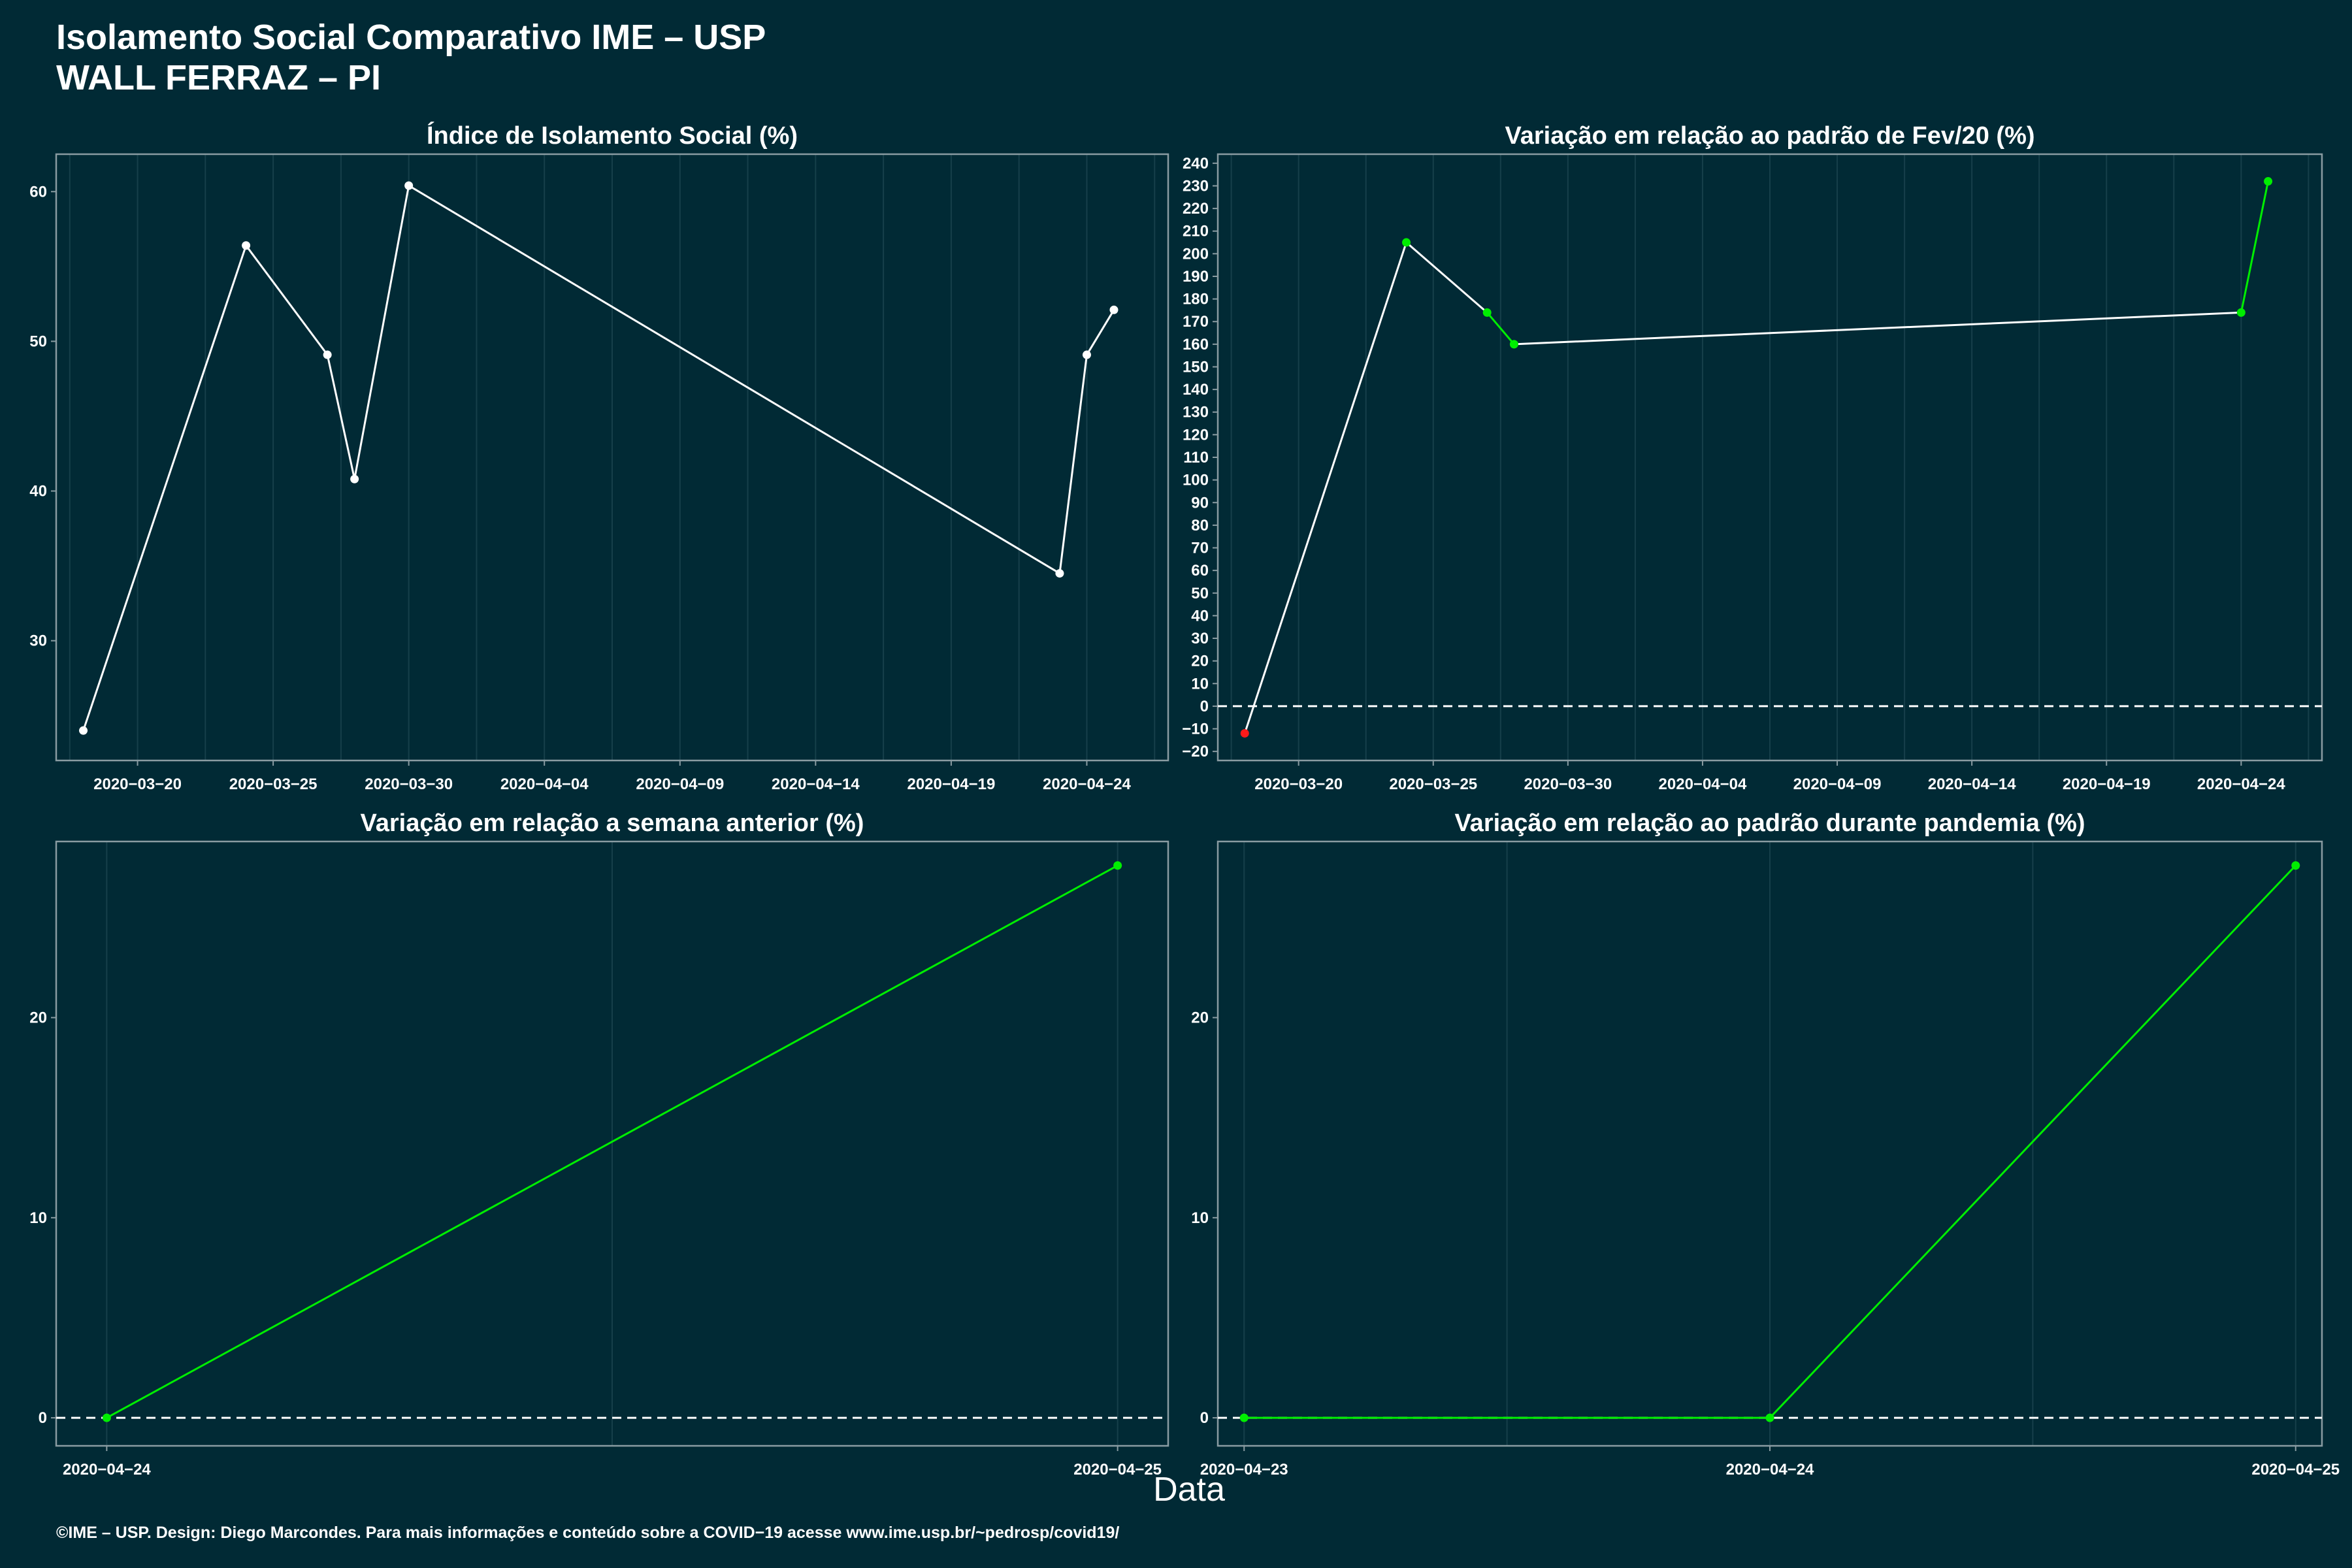  What do you see at coordinates (1196, 163) in the screenshot?
I see `y-tick-label: 240` at bounding box center [1196, 163].